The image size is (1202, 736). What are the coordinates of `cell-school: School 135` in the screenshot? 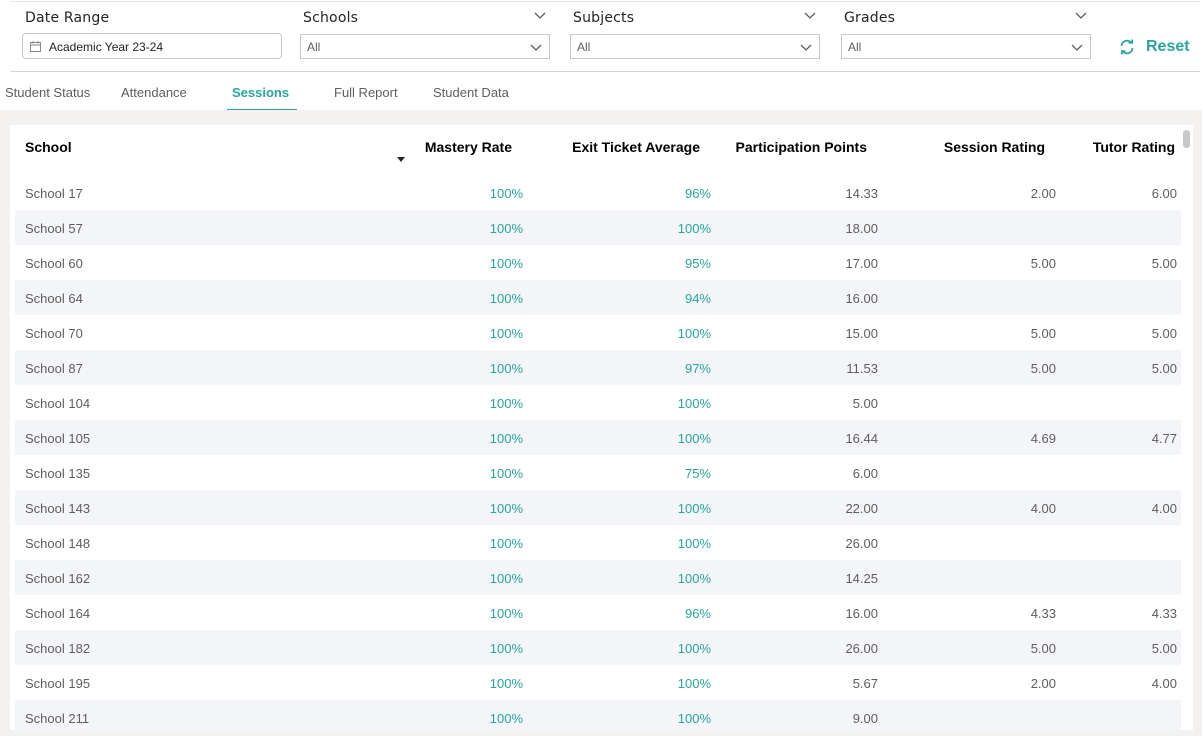 It's located at (58, 473).